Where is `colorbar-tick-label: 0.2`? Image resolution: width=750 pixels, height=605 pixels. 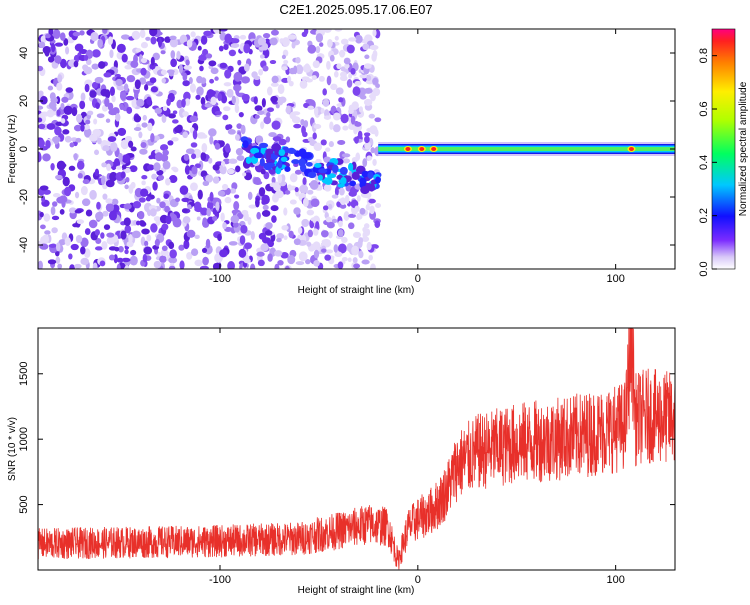
colorbar-tick-label: 0.2 is located at coordinates (704, 215).